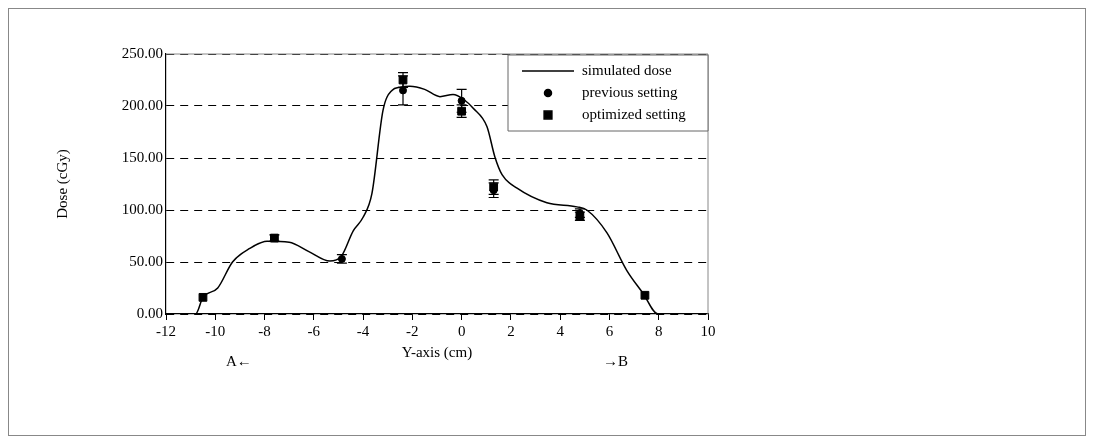  Describe the element at coordinates (239, 360) in the screenshot. I see `text: A←` at that location.